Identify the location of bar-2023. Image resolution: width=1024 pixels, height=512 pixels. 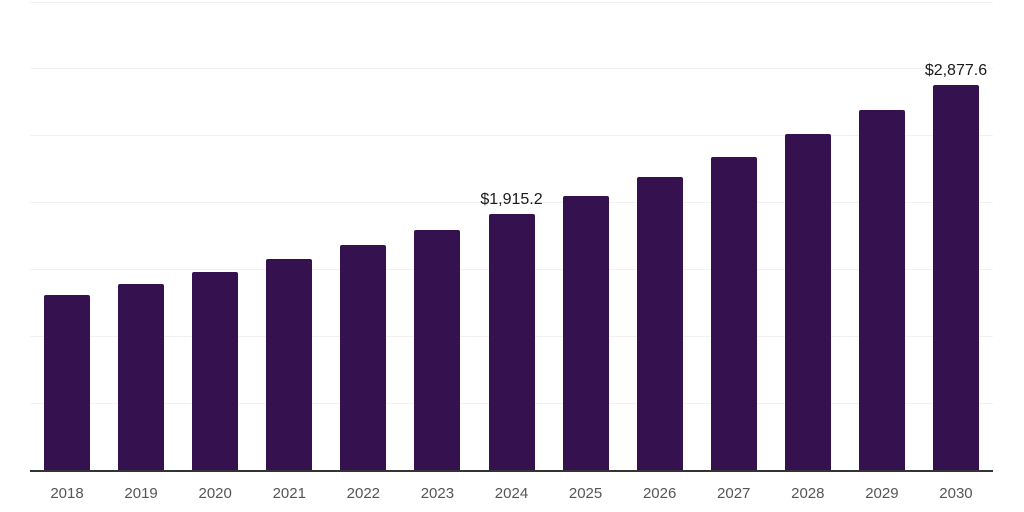
(437, 350).